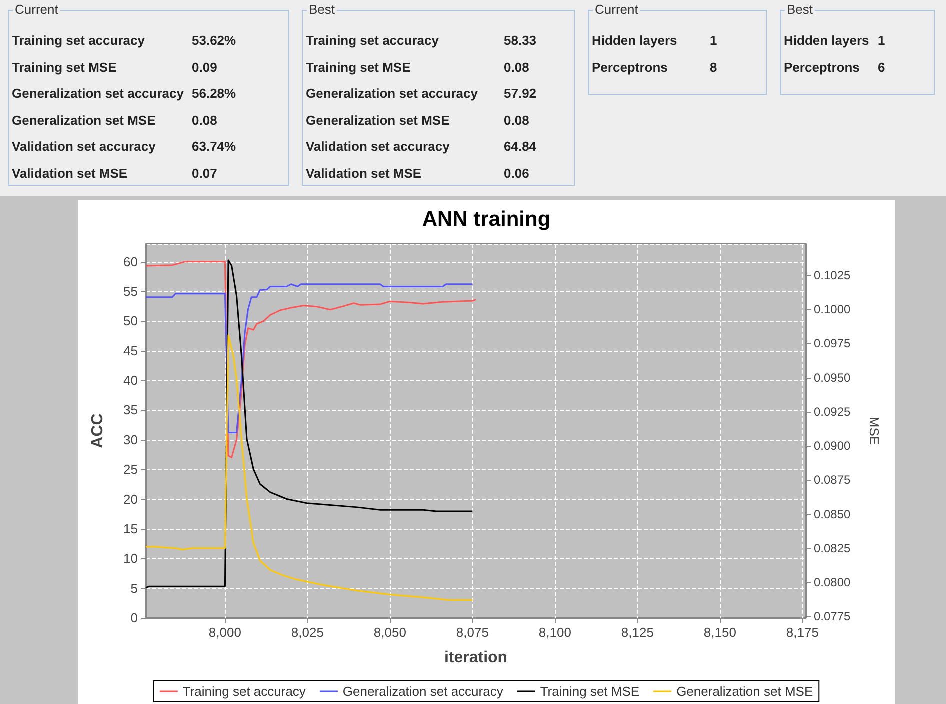  Describe the element at coordinates (833, 275) in the screenshot. I see `y2-tick-label: 0.1025` at that location.